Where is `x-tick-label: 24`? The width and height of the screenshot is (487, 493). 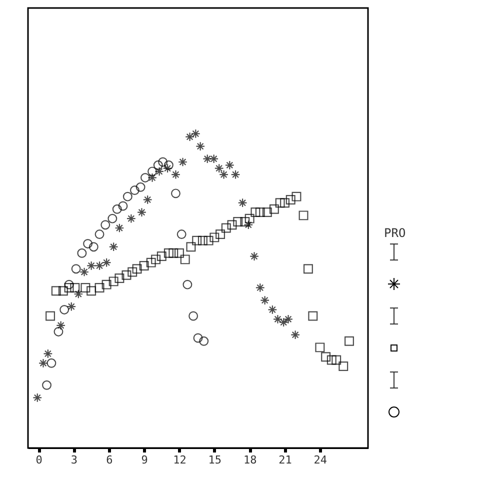 x-tick-label: 24 is located at coordinates (321, 460).